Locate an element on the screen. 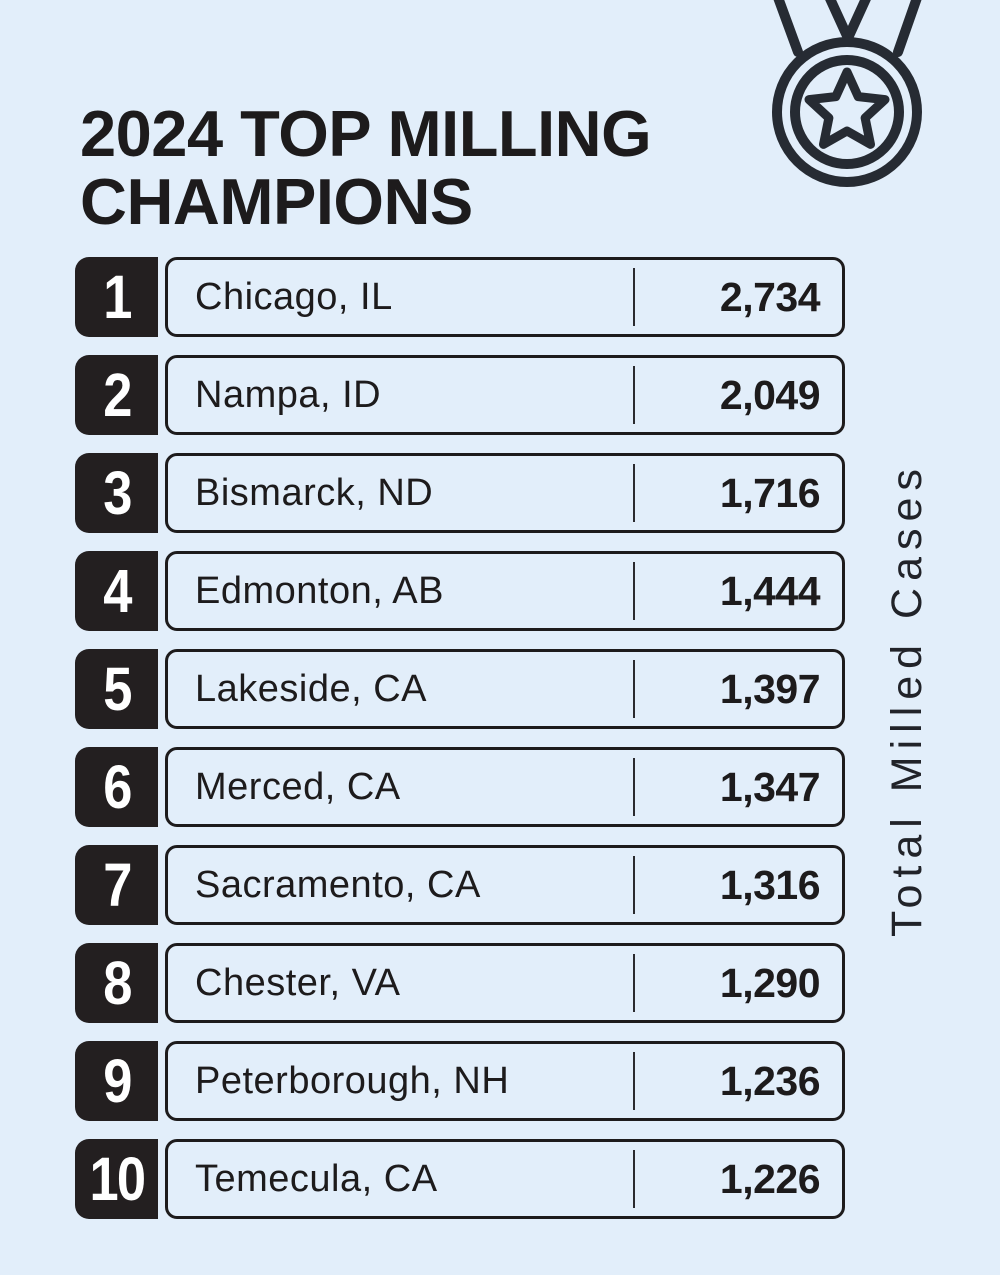 Image resolution: width=1000 pixels, height=1275 pixels. rank-number: 6 is located at coordinates (117, 787).